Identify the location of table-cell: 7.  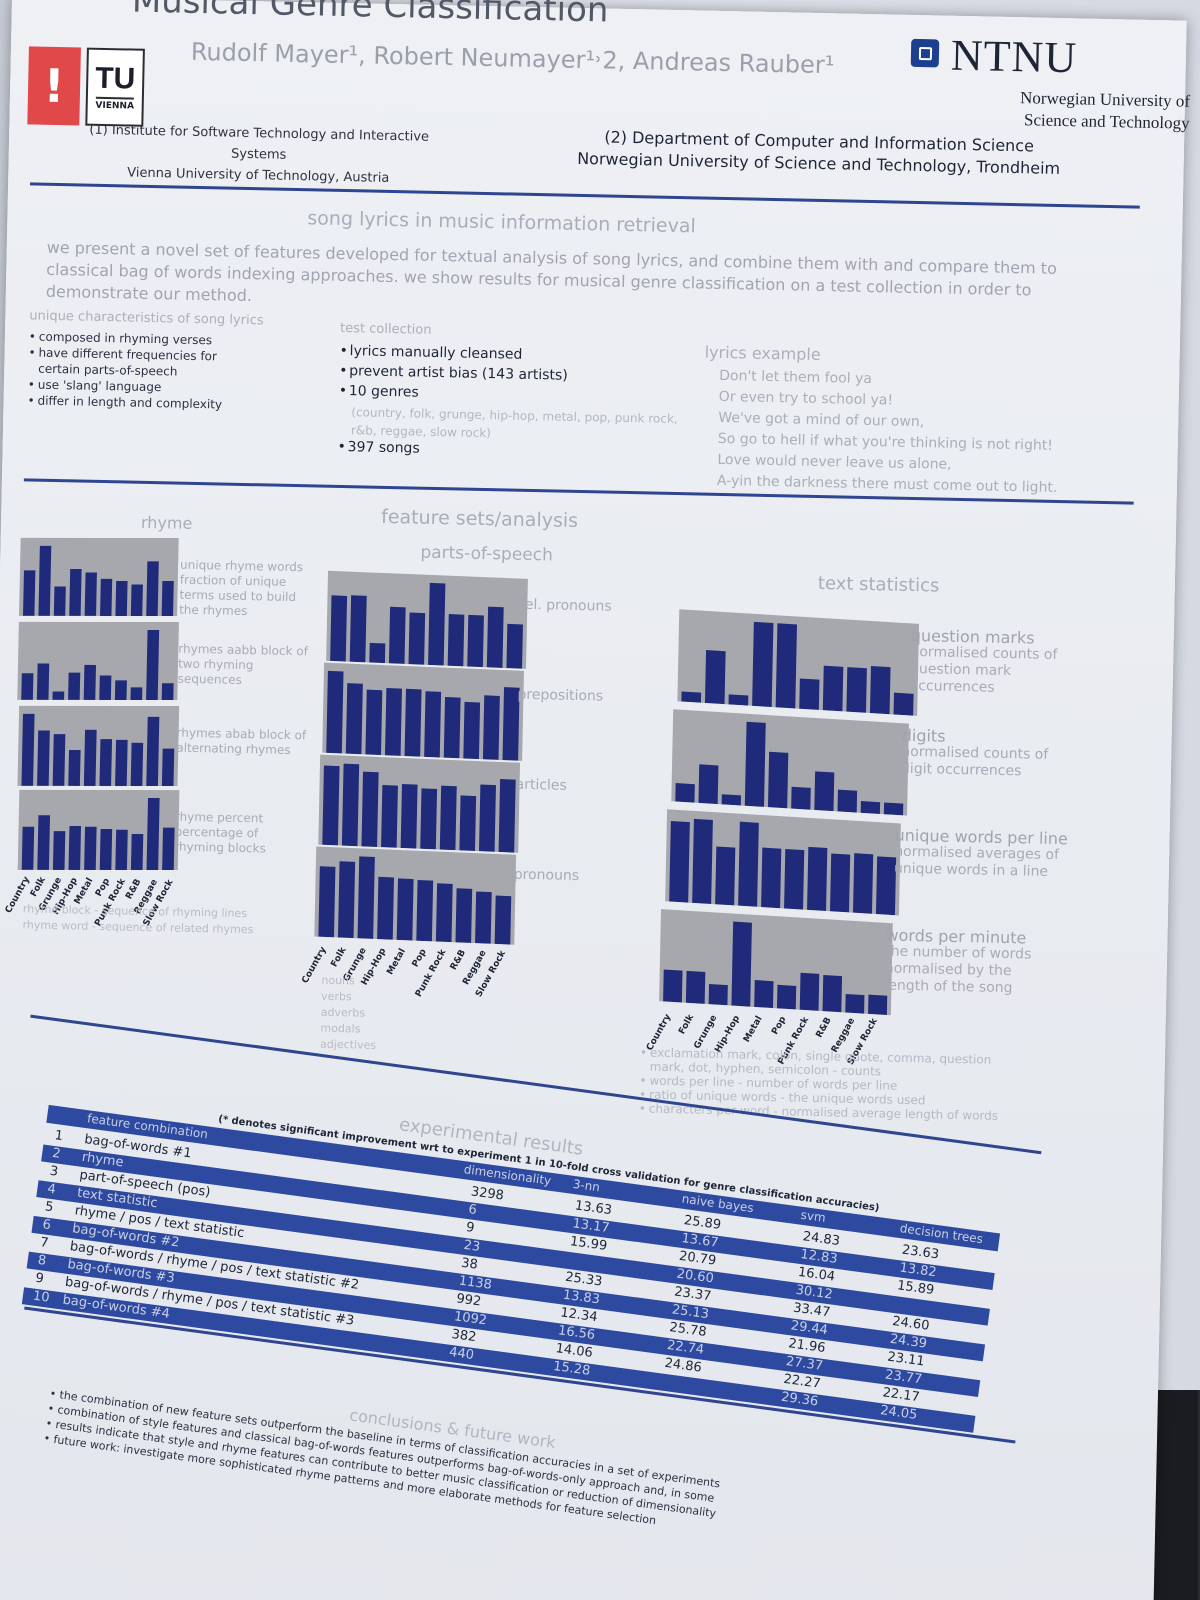
(44, 1243).